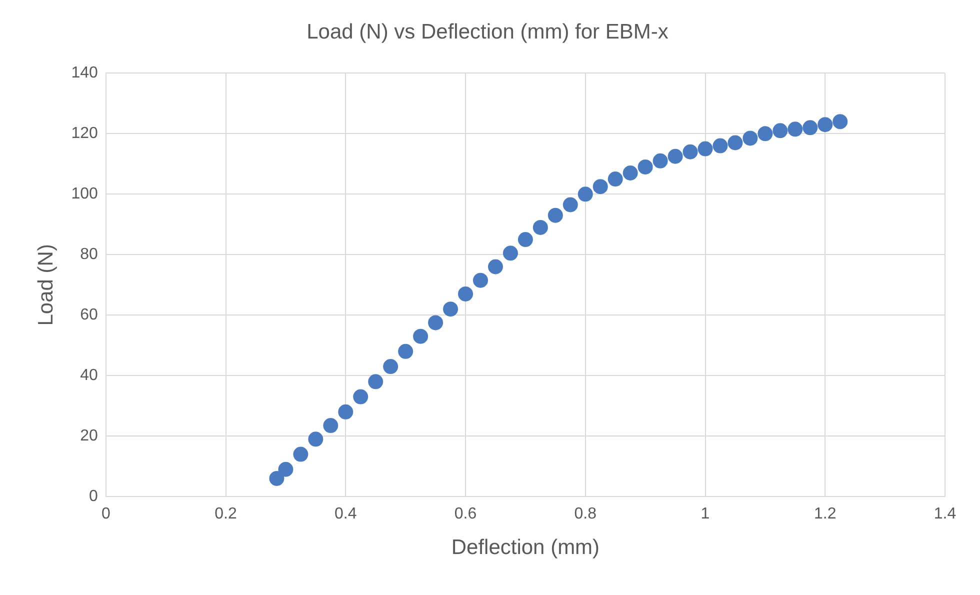 The width and height of the screenshot is (980, 595). I want to click on x-tick-label: 1.2, so click(825, 514).